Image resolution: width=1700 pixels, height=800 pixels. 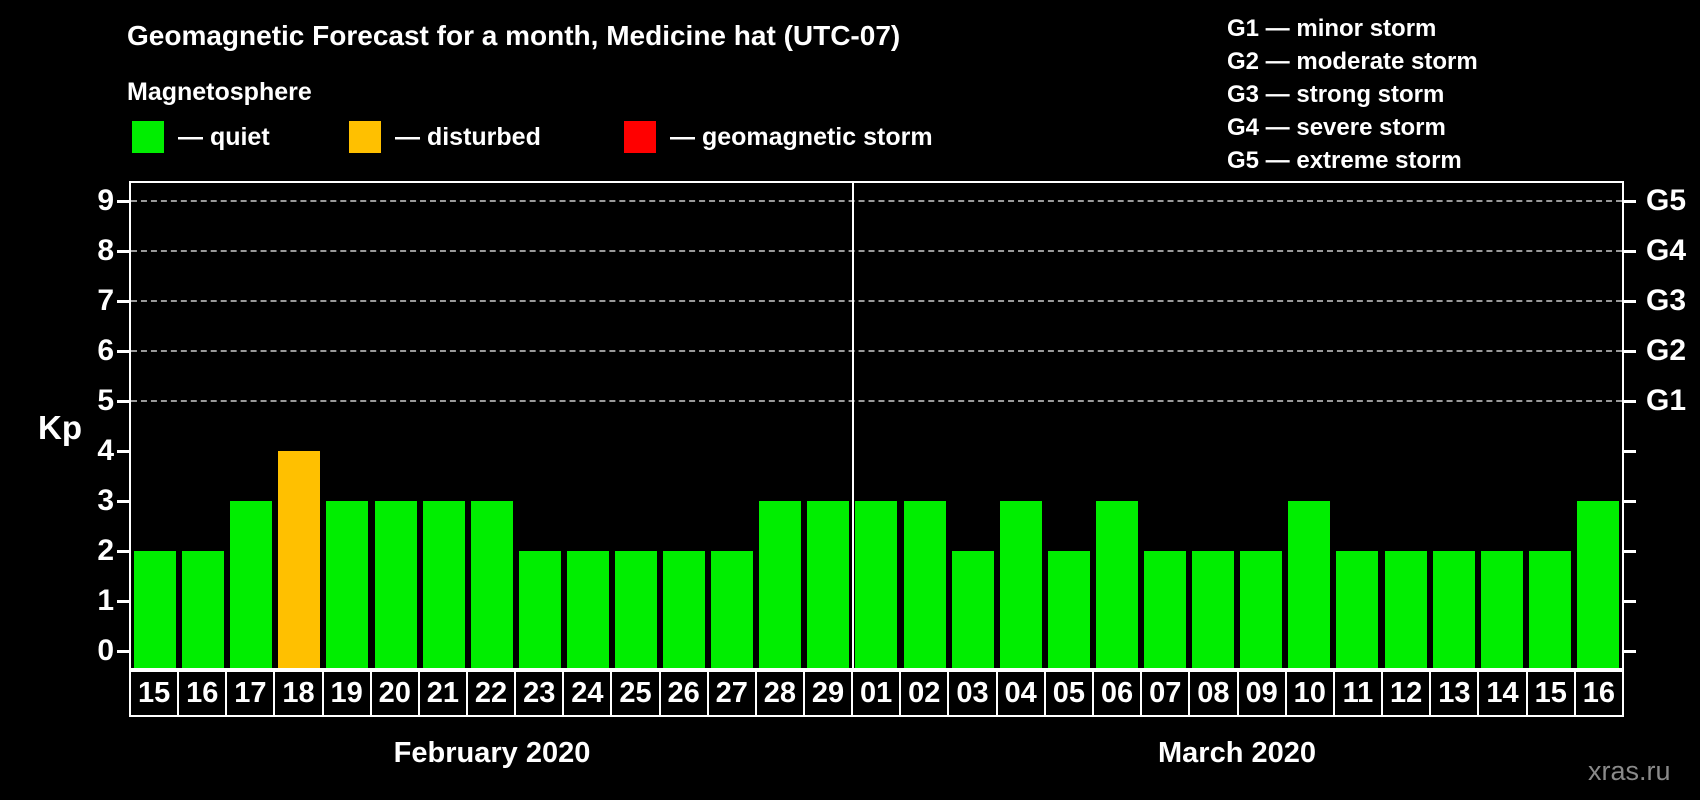 I want to click on day-cell-22: 22, so click(x=489, y=693).